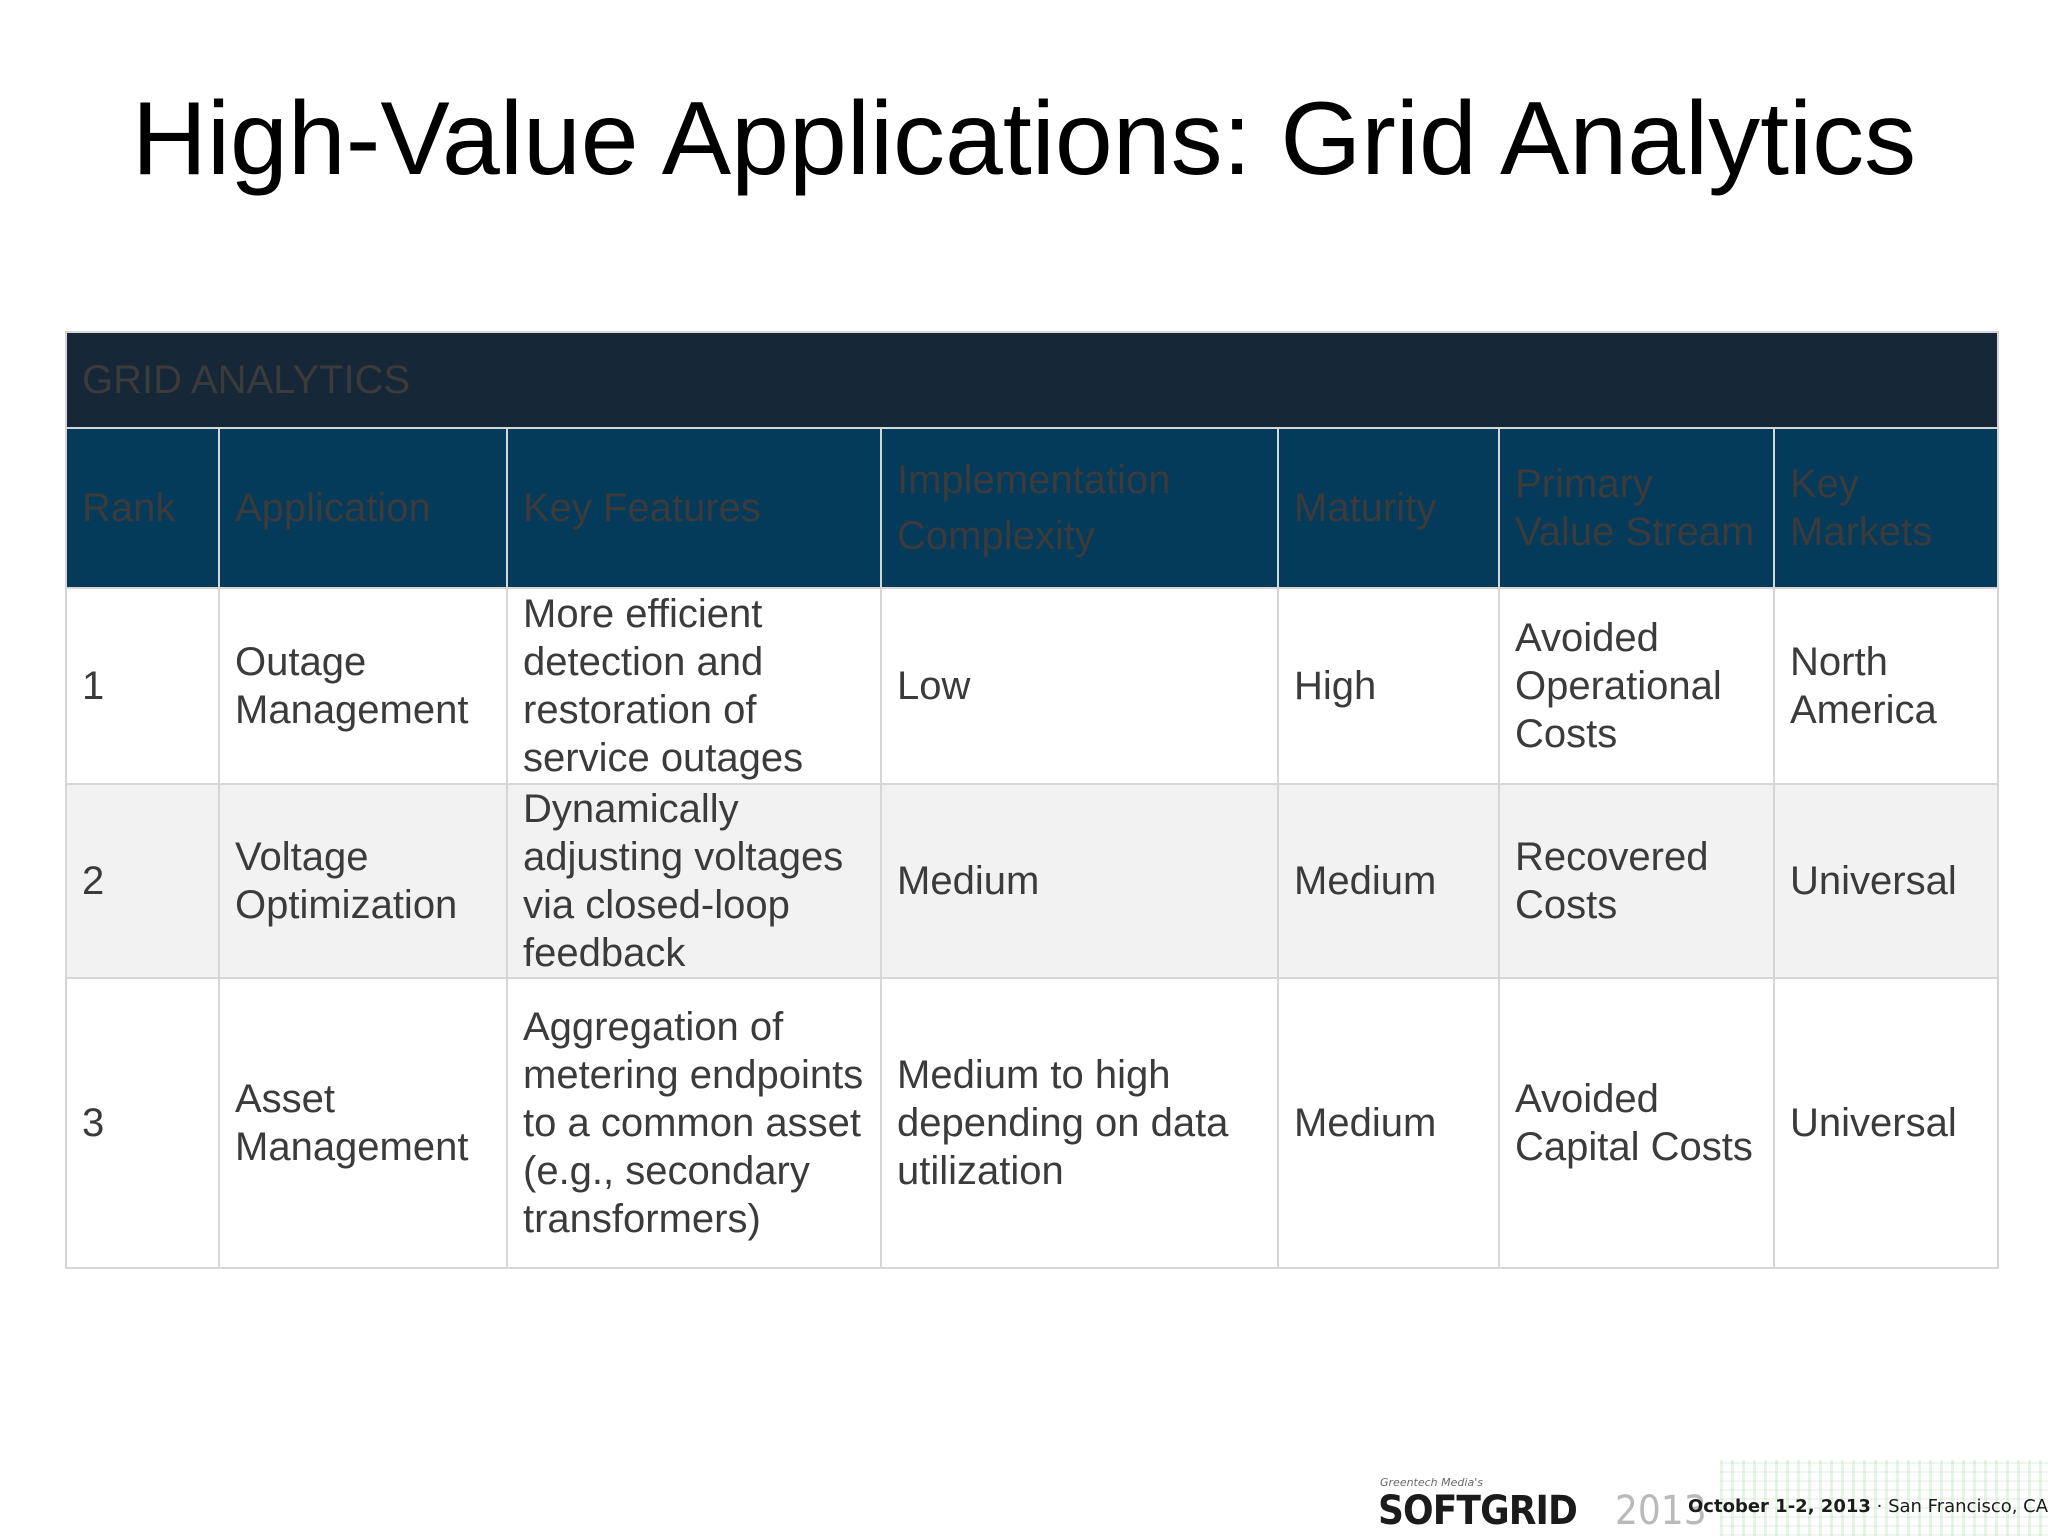 The height and width of the screenshot is (1536, 2048). I want to click on cell-text-line: Operational, so click(1618, 686).